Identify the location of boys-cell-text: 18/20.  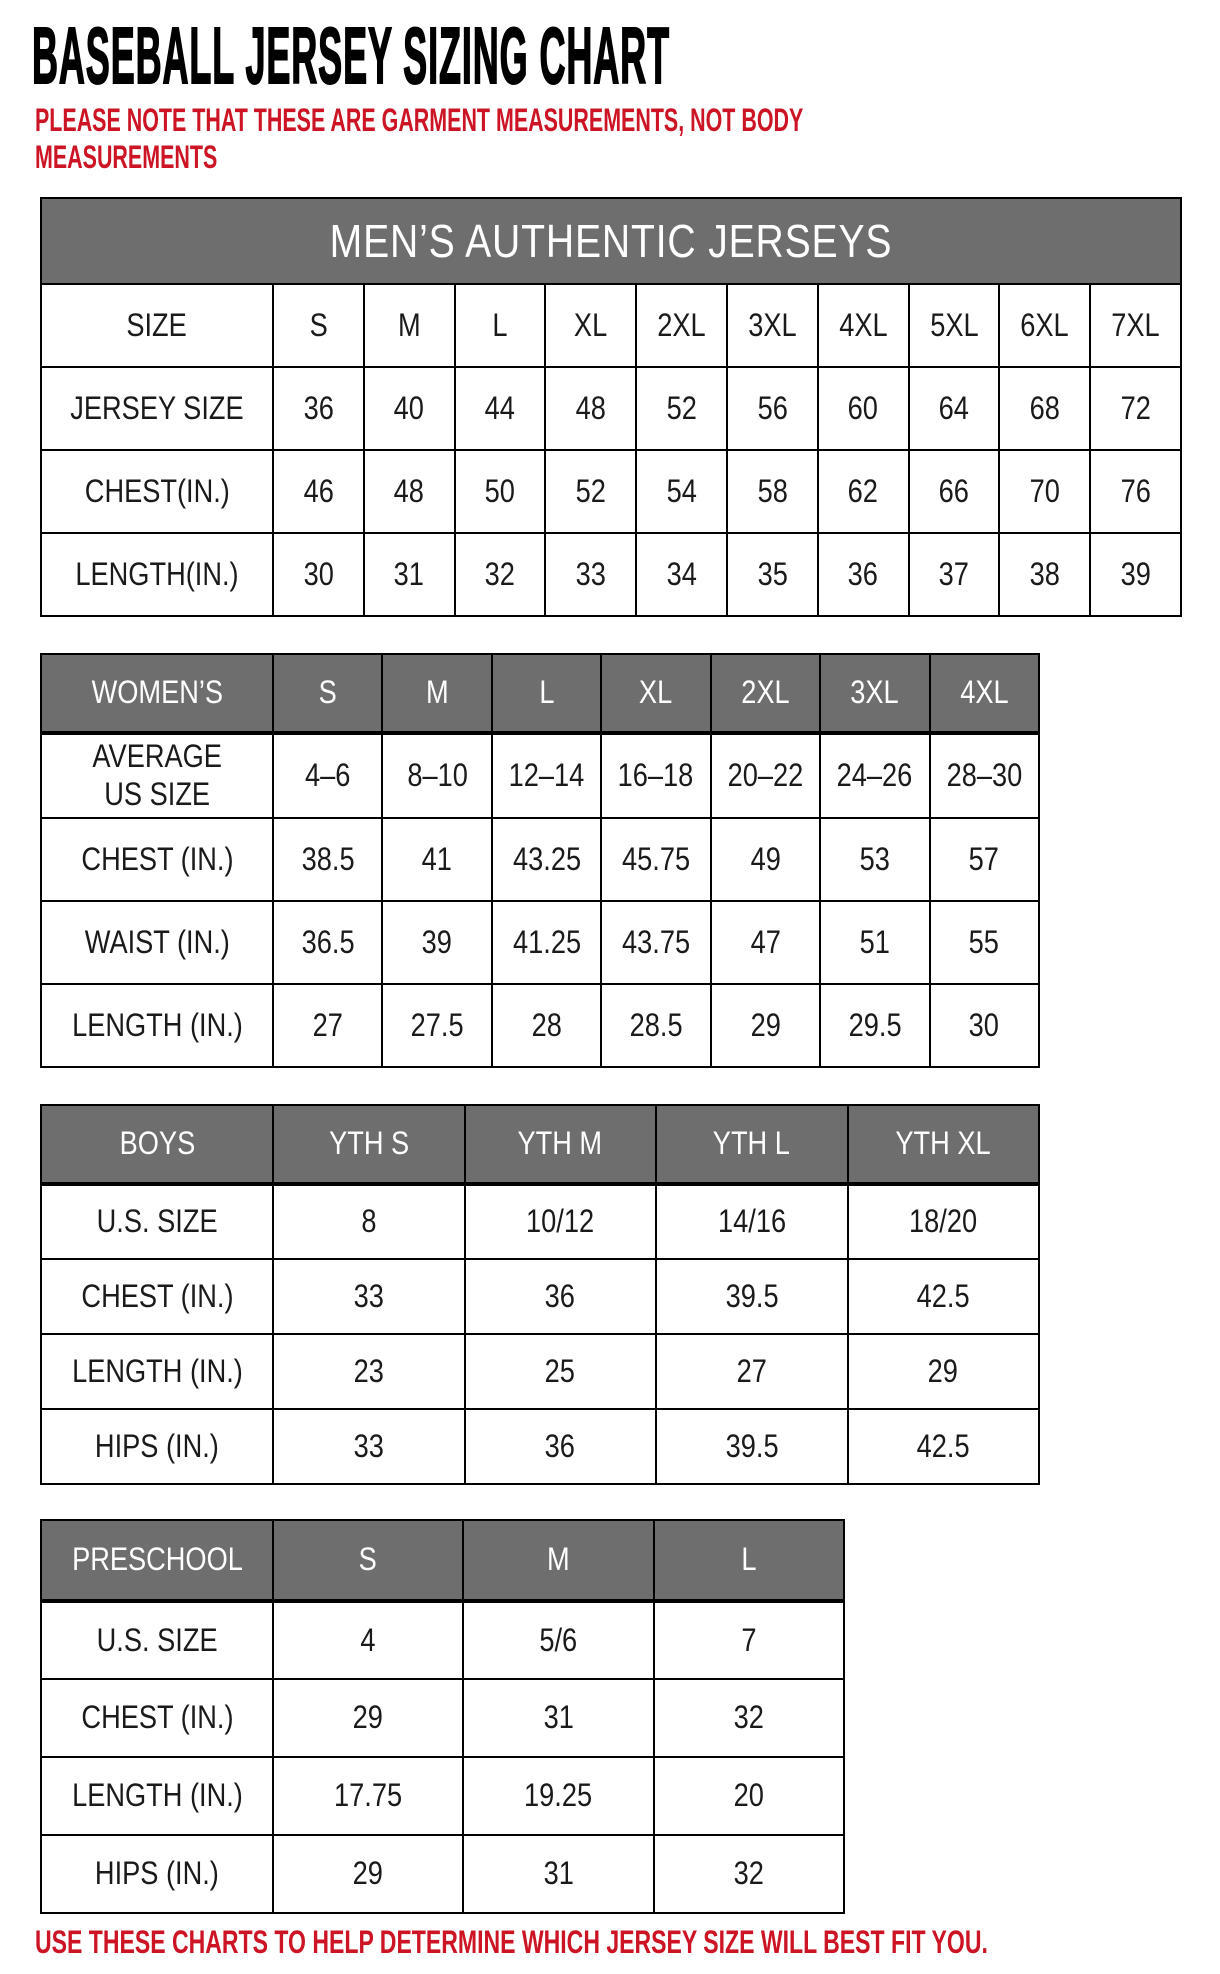
(943, 1221).